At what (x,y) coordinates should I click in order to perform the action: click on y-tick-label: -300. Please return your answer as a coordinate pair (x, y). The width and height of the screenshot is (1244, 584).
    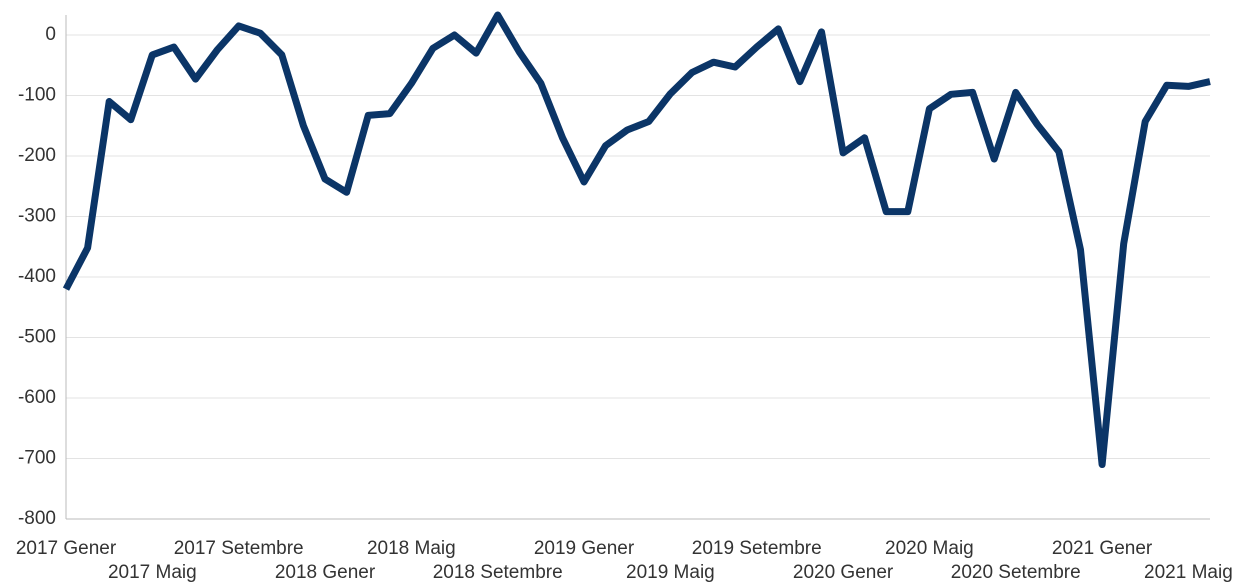
    Looking at the image, I should click on (37, 215).